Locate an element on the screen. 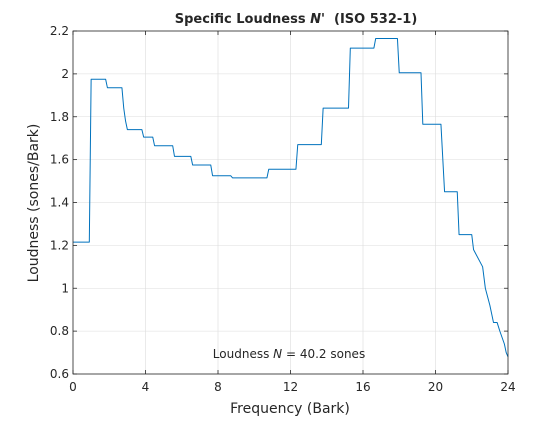  x-tick-label: 12 is located at coordinates (290, 387).